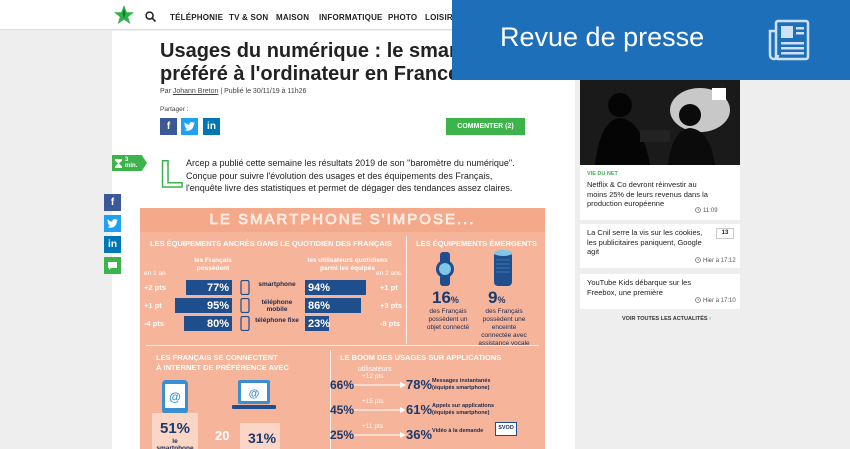  What do you see at coordinates (768, 300) in the screenshot?
I see `news-time: Hier à 17:10` at bounding box center [768, 300].